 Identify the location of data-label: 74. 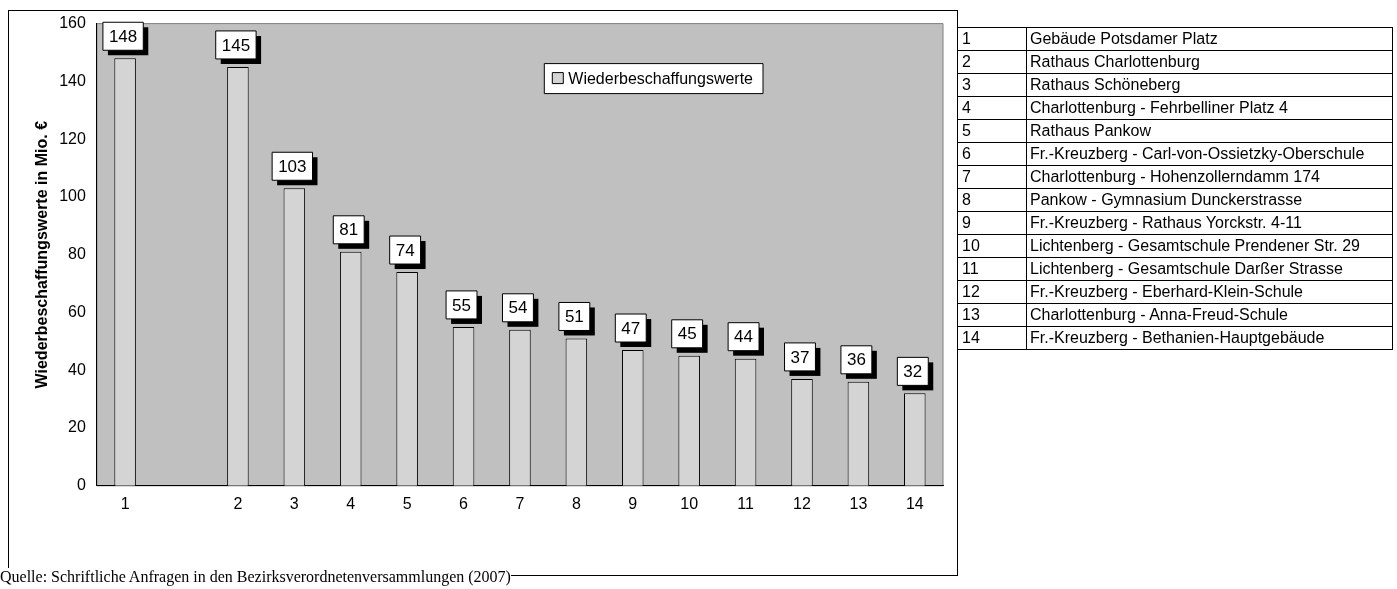
(405, 250).